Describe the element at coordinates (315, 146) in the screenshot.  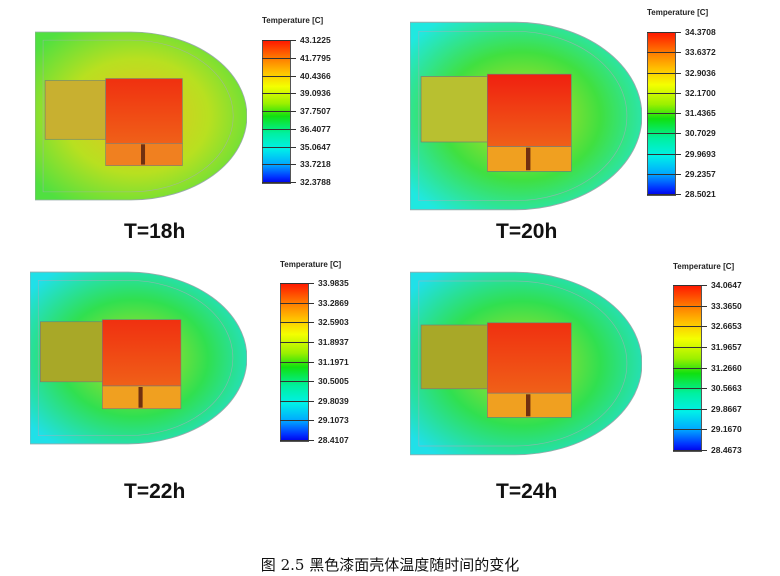
I see `legend-value: 35.0647` at that location.